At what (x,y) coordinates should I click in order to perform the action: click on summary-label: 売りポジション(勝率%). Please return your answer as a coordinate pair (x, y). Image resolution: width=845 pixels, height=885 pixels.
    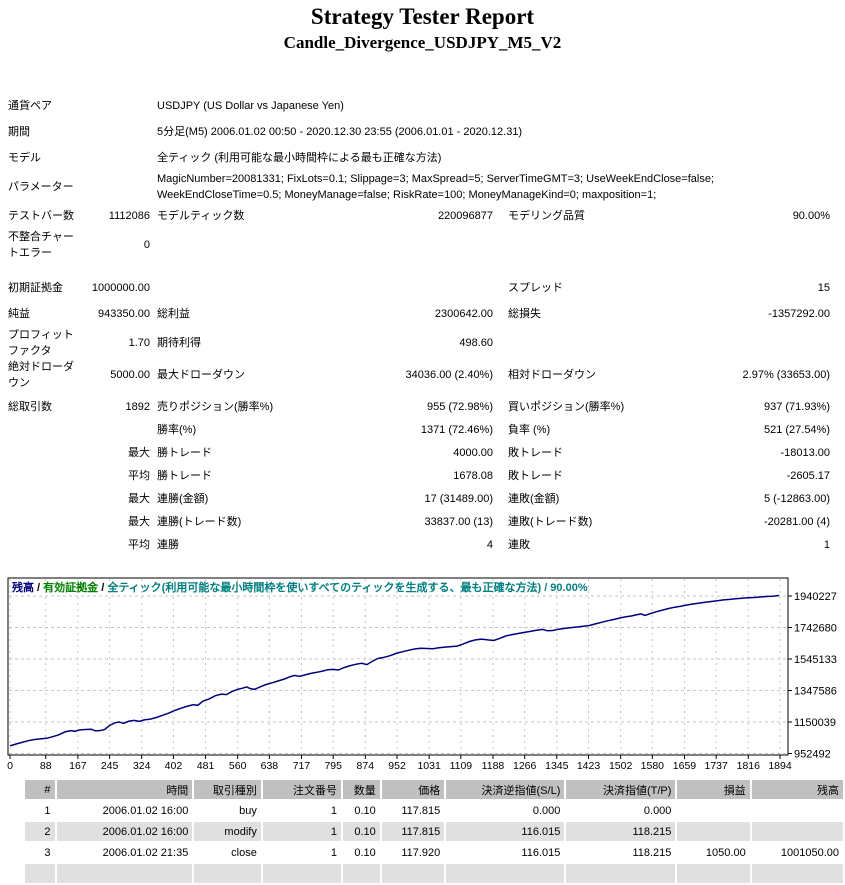
    Looking at the image, I should click on (215, 406).